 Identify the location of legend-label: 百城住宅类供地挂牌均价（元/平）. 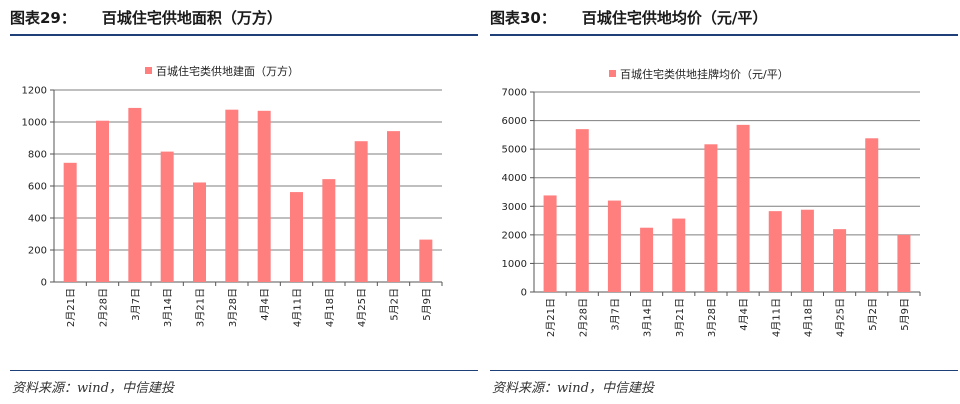
(704, 74).